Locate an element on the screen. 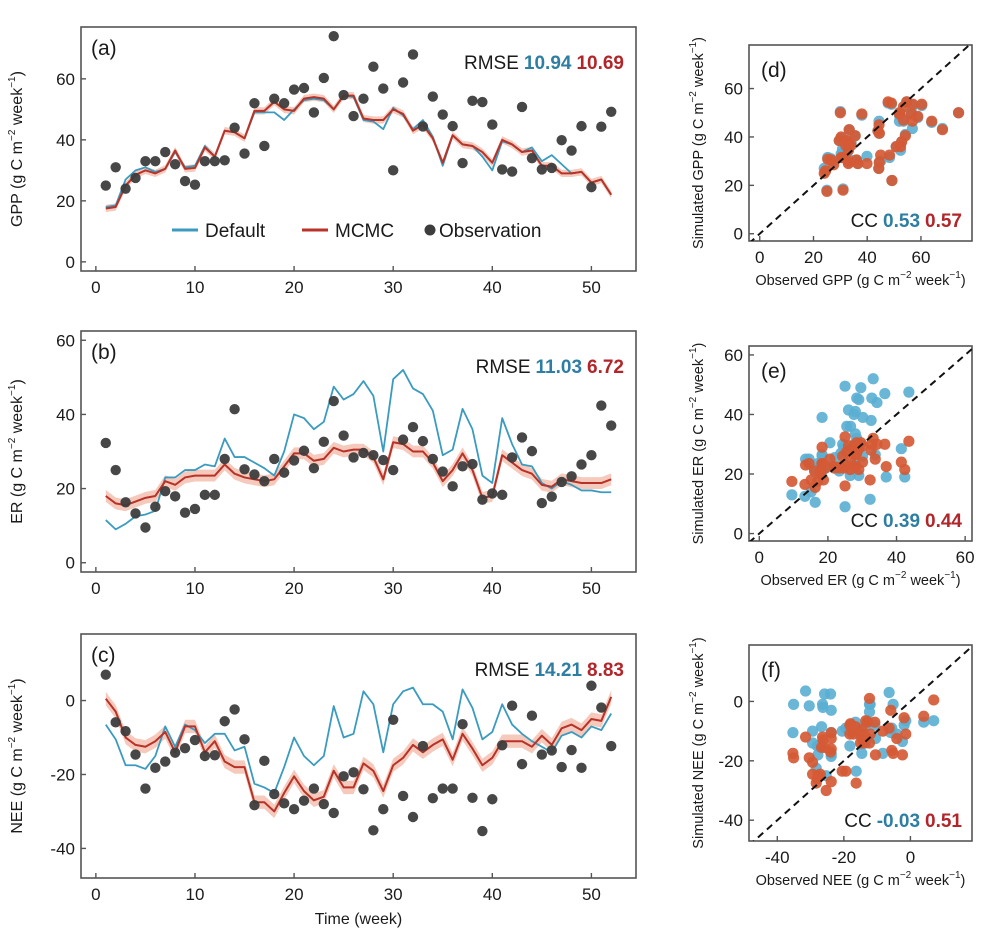  panel-label: (d) is located at coordinates (774, 70).